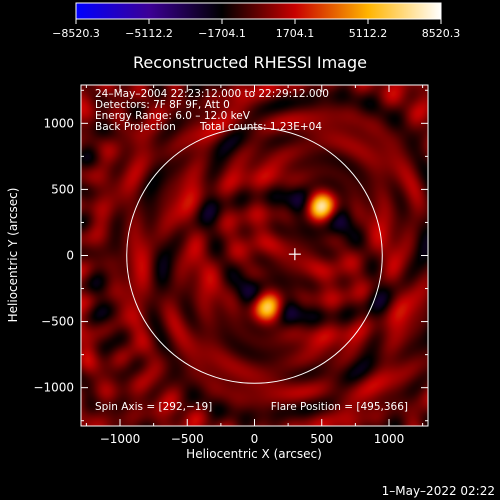  Describe the element at coordinates (187, 439) in the screenshot. I see `x-tick-label: −500` at that location.